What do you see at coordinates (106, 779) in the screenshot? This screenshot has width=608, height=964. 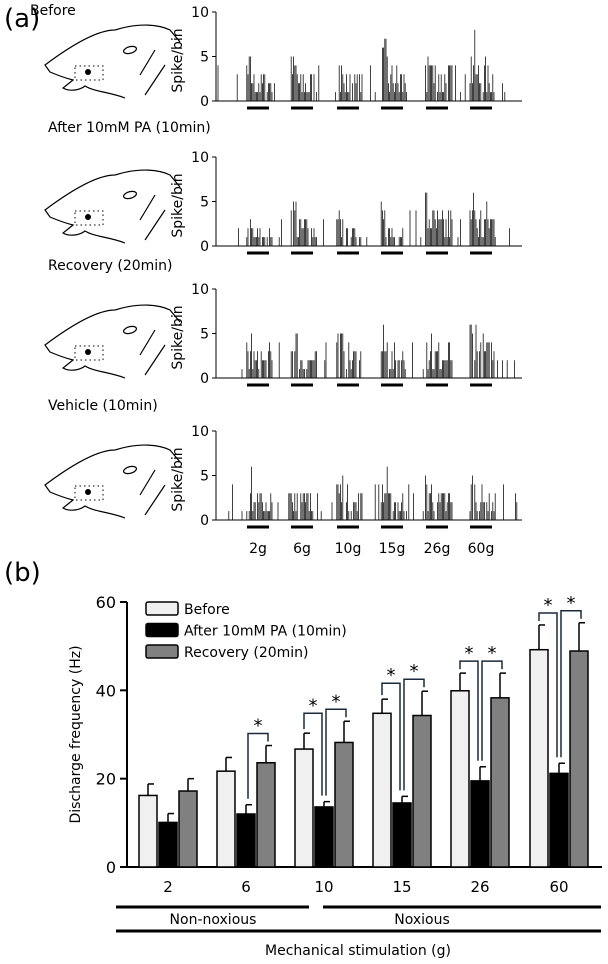 I see `y-tick-label: 20` at bounding box center [106, 779].